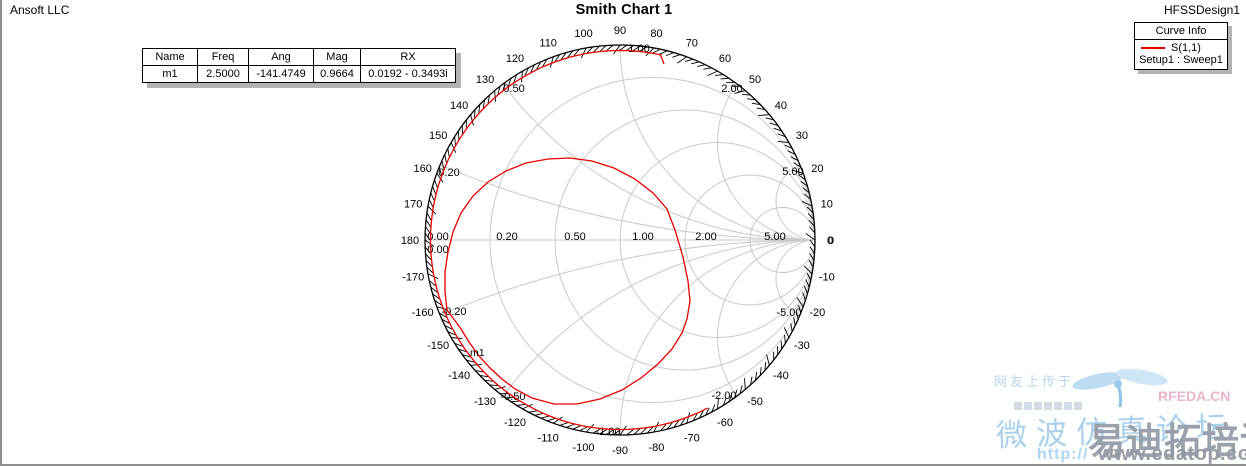  What do you see at coordinates (583, 34) in the screenshot?
I see `svg-text: 100` at bounding box center [583, 34].